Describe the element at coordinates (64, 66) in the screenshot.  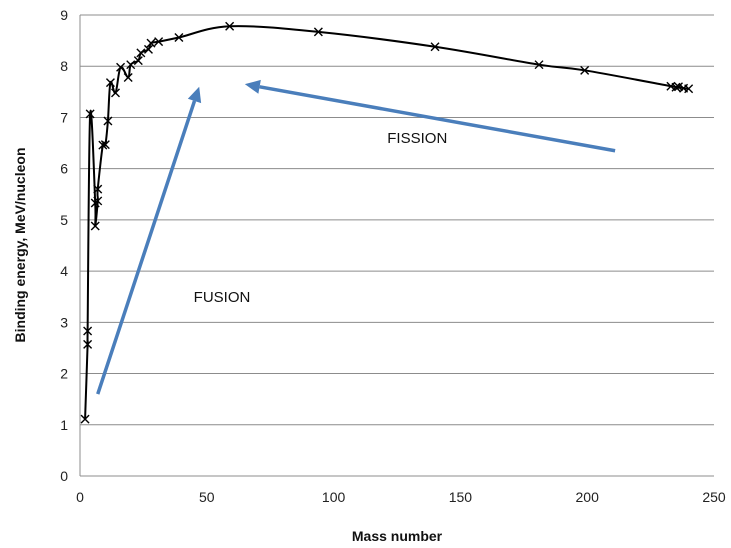
I see `y-tick-label: 8` at that location.